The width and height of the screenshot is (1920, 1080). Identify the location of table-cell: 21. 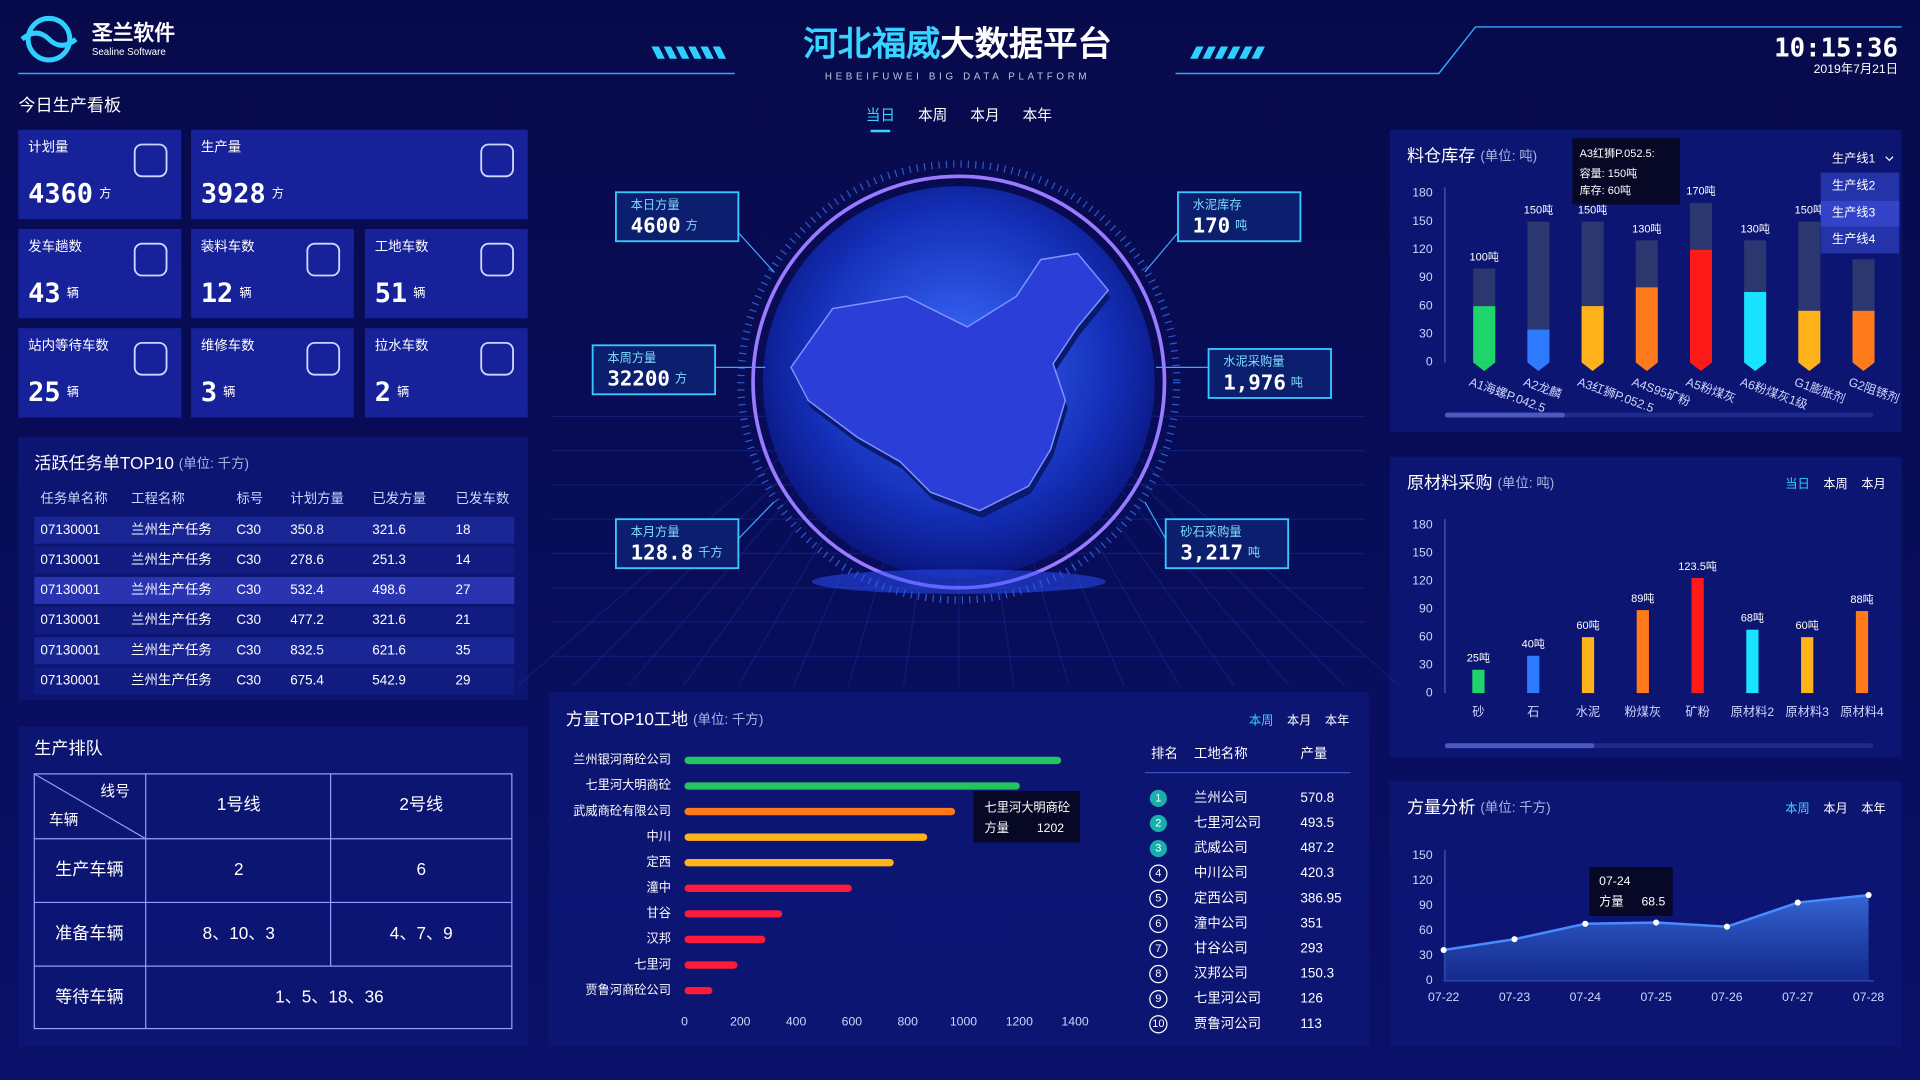
(463, 619).